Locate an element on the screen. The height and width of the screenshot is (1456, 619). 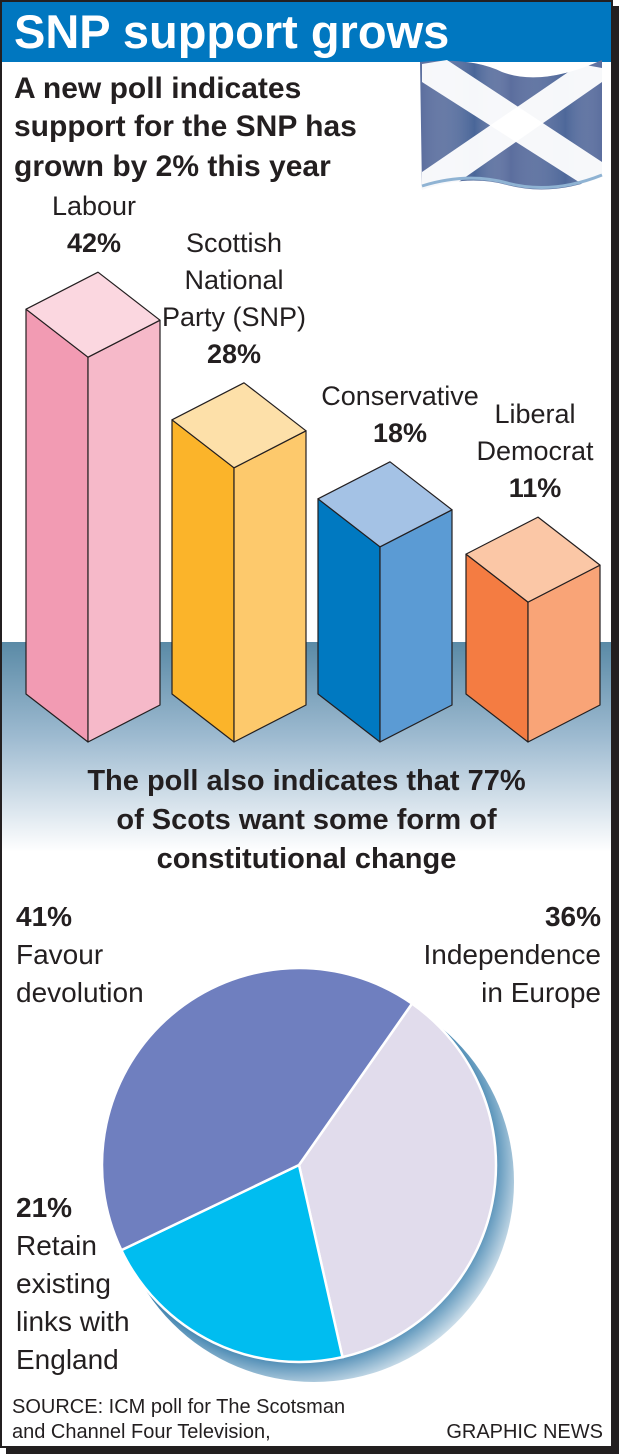
bar-category-label: Conservative is located at coordinates (400, 395).